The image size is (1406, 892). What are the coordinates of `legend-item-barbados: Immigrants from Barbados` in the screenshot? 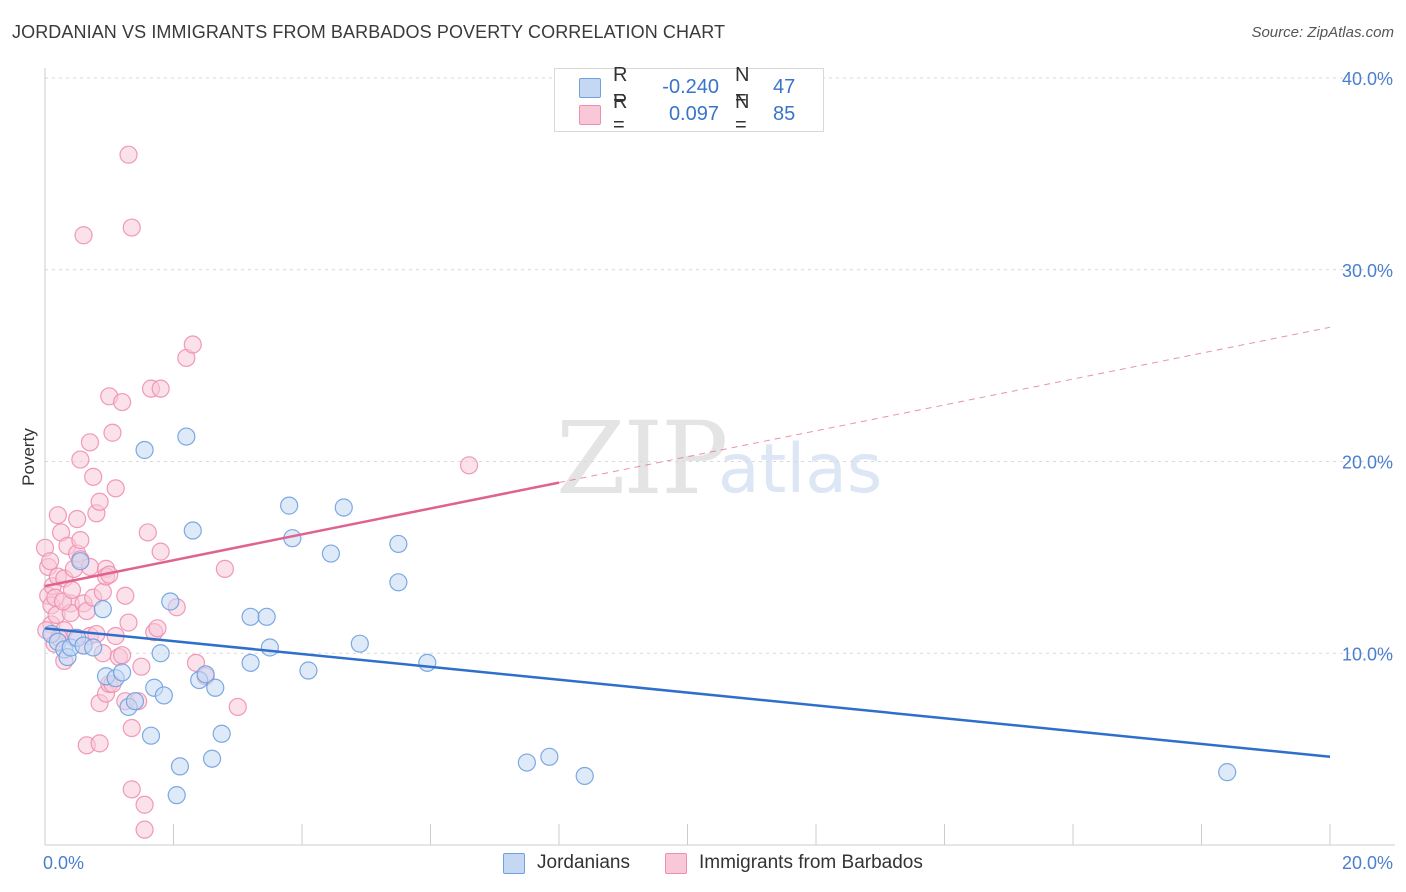 It's located at (794, 863).